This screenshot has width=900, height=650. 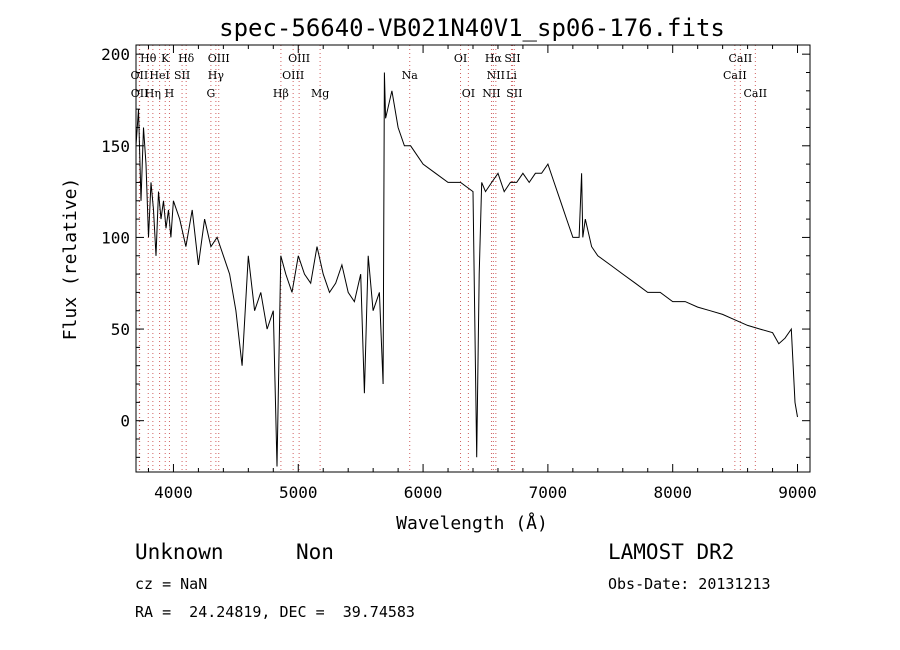 What do you see at coordinates (115, 237) in the screenshot?
I see `y-tick-label: 100` at bounding box center [115, 237].